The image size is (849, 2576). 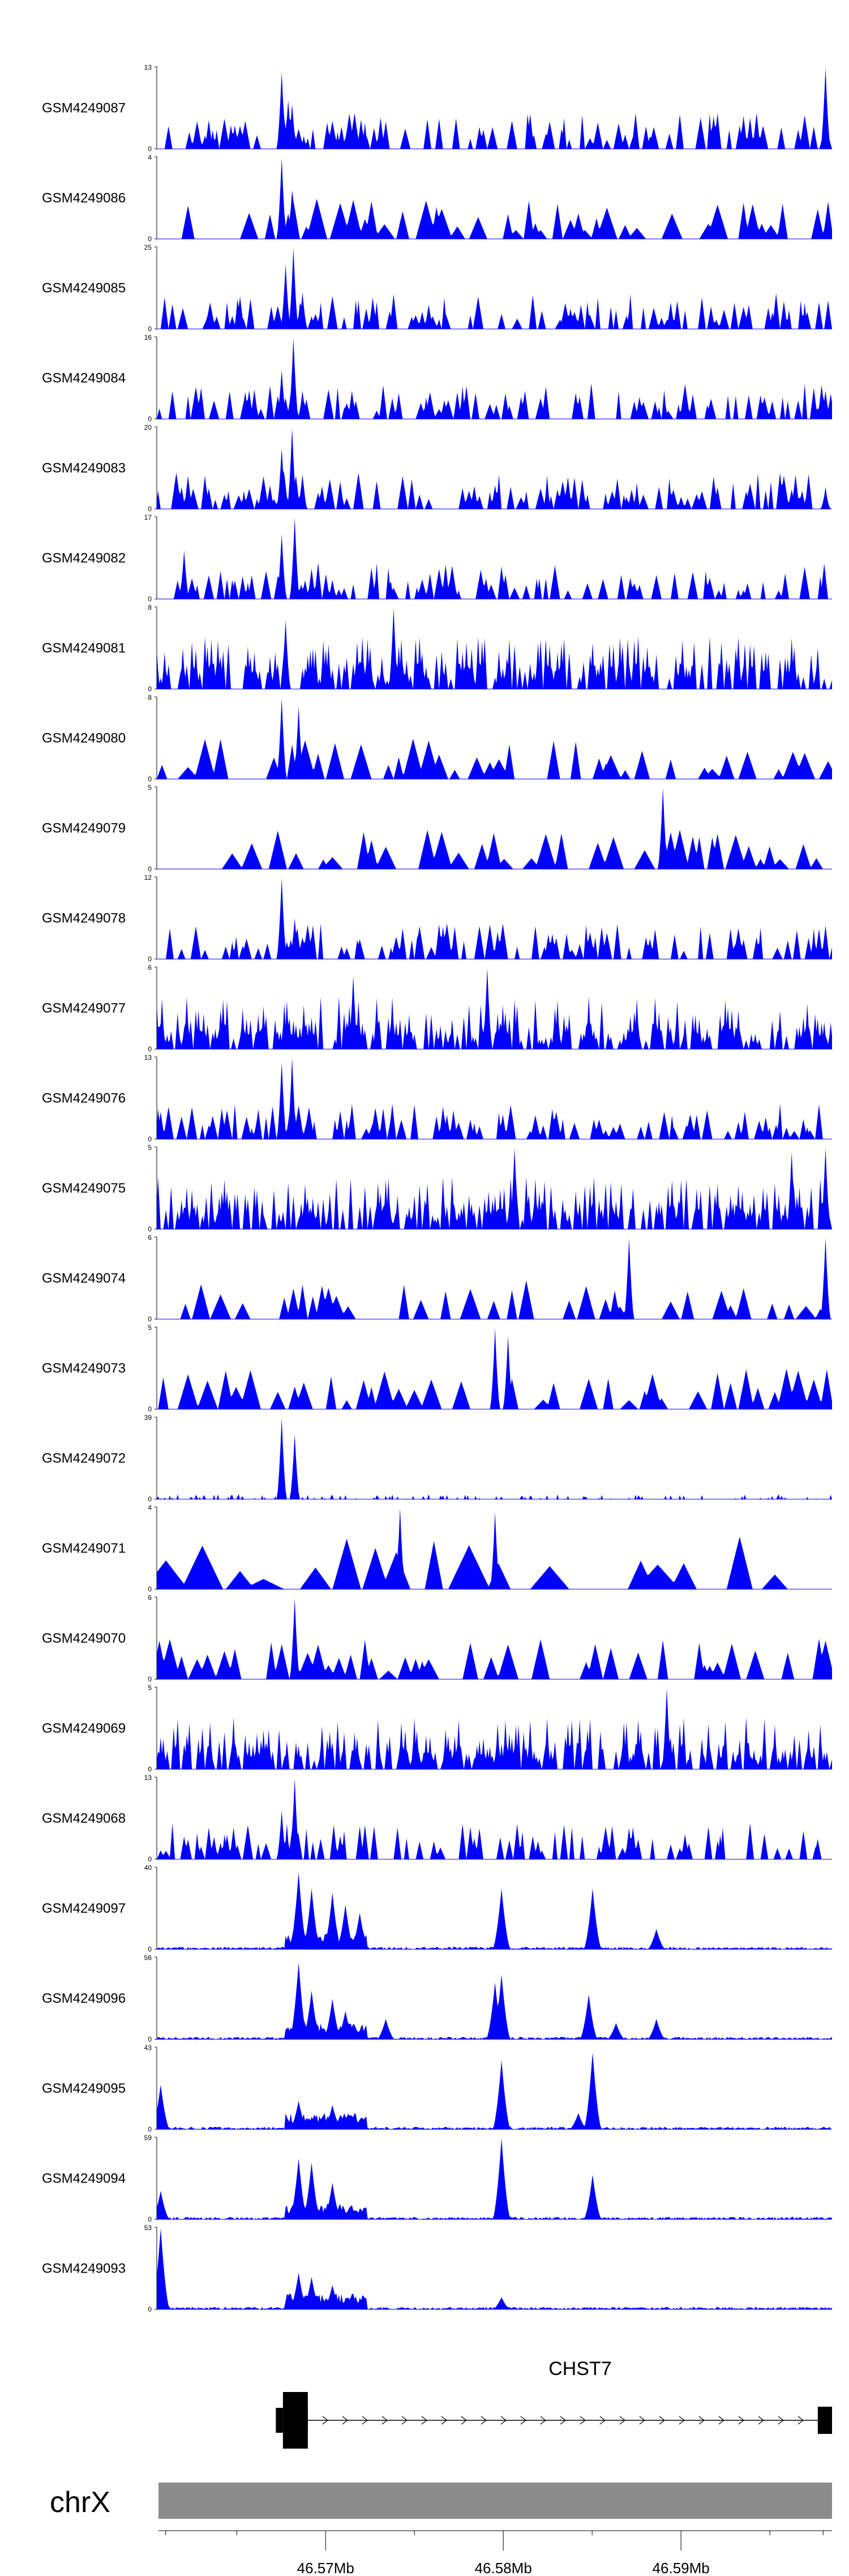 I want to click on y-axis-max-label: 5, so click(x=150, y=1148).